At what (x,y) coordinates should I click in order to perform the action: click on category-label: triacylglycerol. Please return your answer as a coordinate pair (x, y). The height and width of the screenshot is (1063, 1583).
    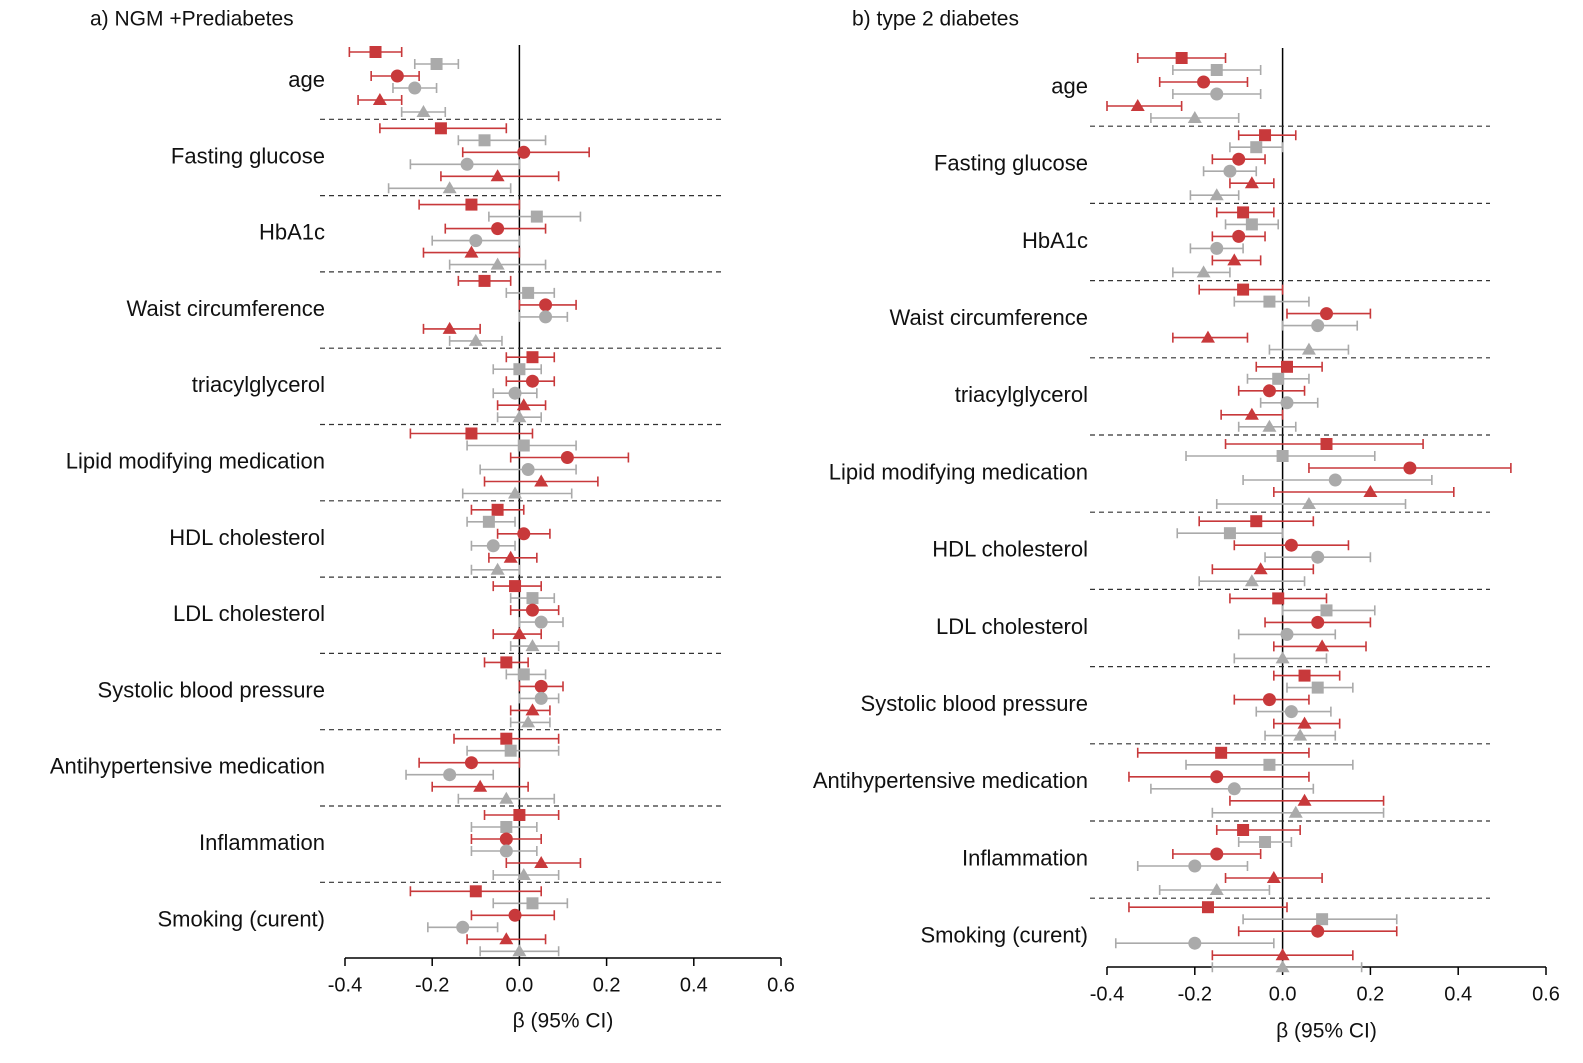
    Looking at the image, I should click on (258, 384).